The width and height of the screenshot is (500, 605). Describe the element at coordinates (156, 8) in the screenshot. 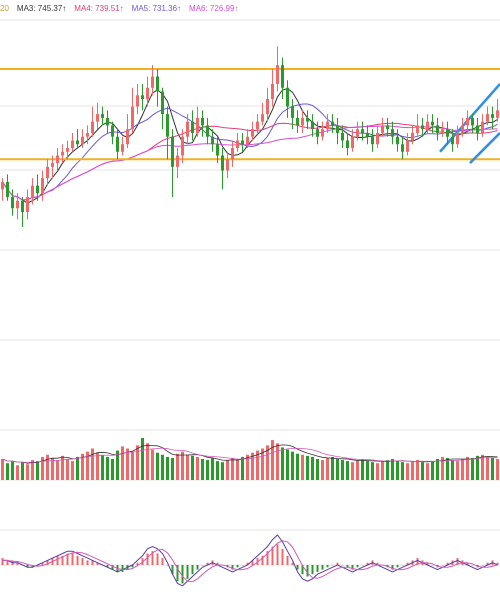

I see `legend-ma5: MA5: 731.36↑` at that location.